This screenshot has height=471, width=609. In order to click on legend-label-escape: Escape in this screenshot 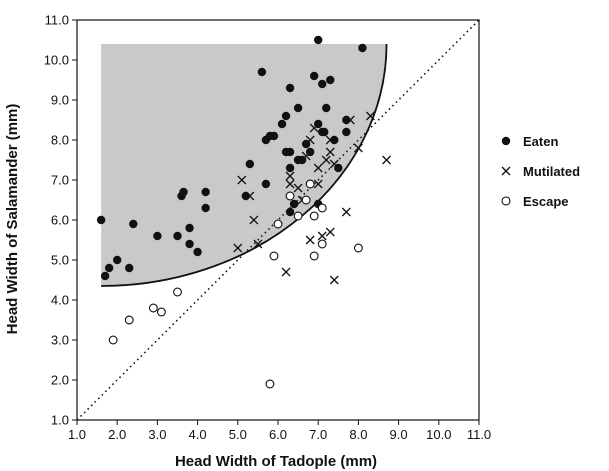, I will do `click(546, 201)`.